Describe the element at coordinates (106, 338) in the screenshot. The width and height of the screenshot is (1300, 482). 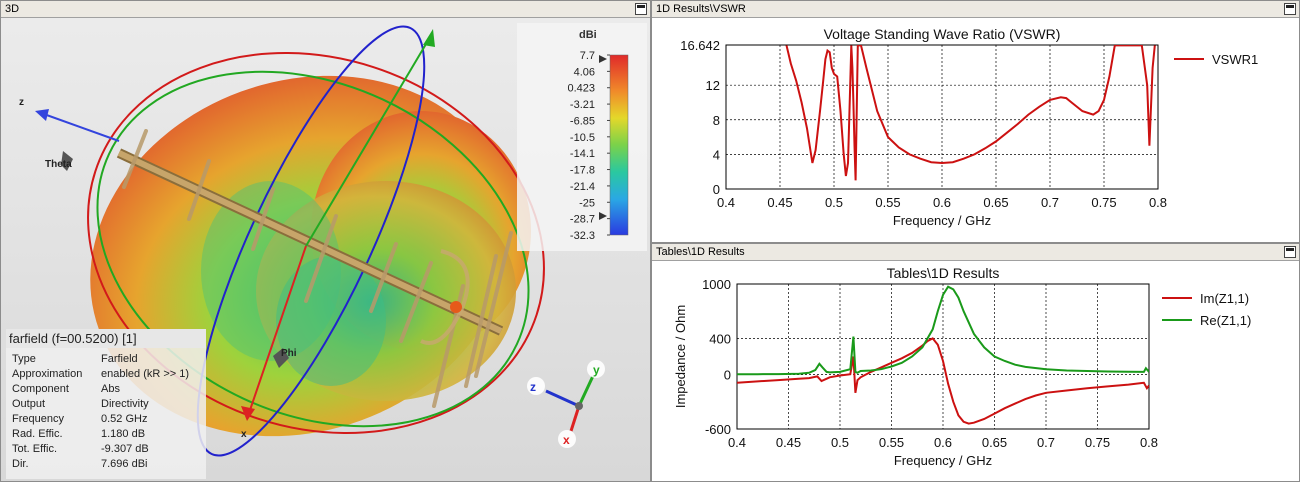
I see `info-header: farfield (f=00.5200) [1]` at that location.